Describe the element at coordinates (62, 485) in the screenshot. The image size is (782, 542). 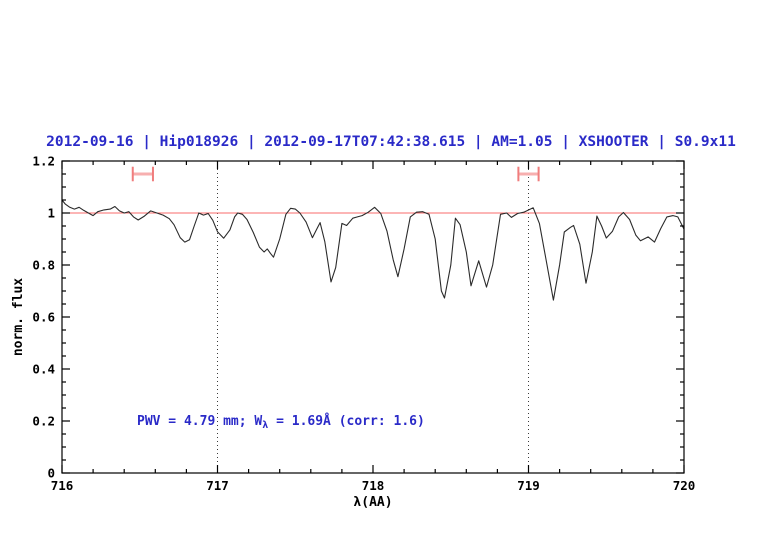
I see `x-tick-label-716: 716` at that location.